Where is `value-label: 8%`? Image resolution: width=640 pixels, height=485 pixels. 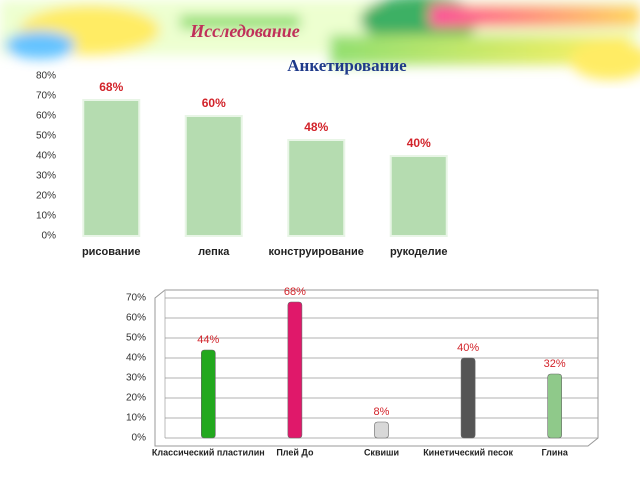 value-label: 8% is located at coordinates (382, 412).